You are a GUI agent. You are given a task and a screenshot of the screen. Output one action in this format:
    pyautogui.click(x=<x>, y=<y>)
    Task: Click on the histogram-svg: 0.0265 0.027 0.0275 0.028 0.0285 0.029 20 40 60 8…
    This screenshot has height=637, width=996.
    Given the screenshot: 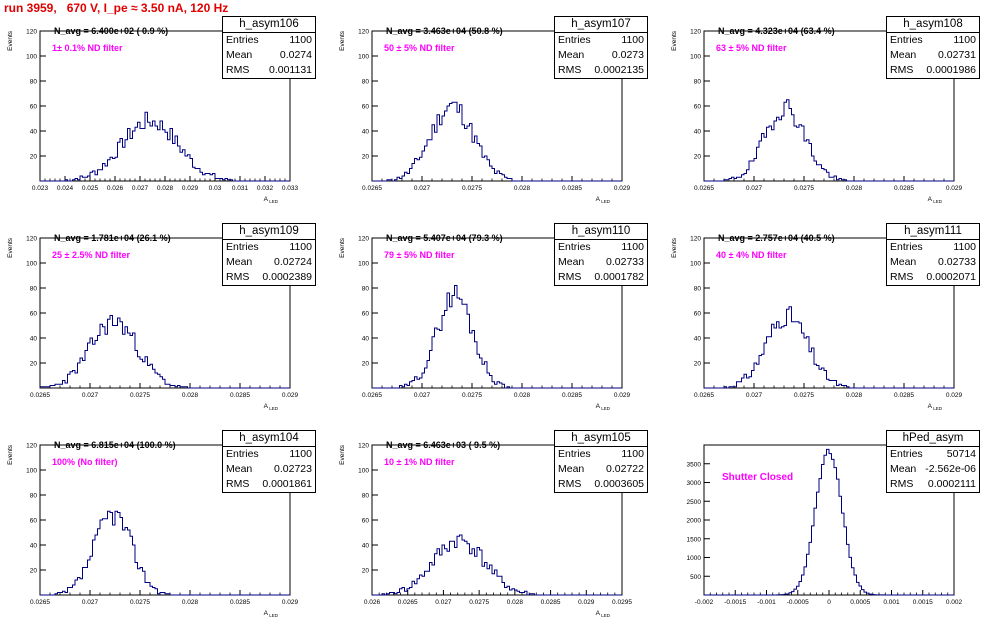 What is the action you would take?
    pyautogui.click(x=153, y=324)
    